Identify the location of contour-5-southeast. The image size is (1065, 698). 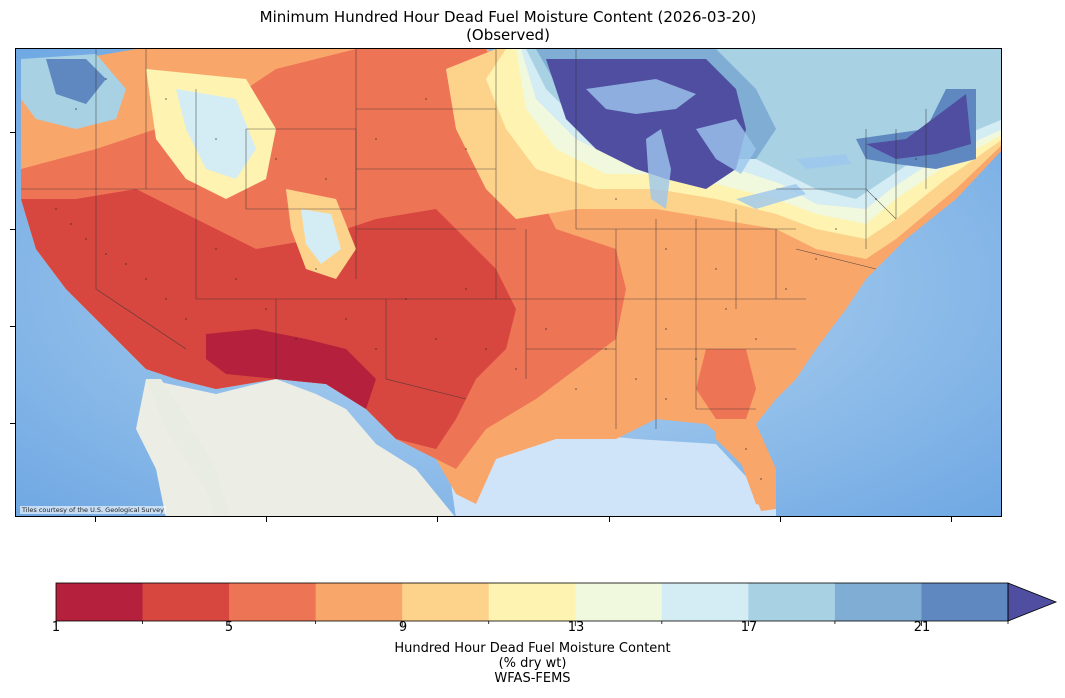
(726, 384).